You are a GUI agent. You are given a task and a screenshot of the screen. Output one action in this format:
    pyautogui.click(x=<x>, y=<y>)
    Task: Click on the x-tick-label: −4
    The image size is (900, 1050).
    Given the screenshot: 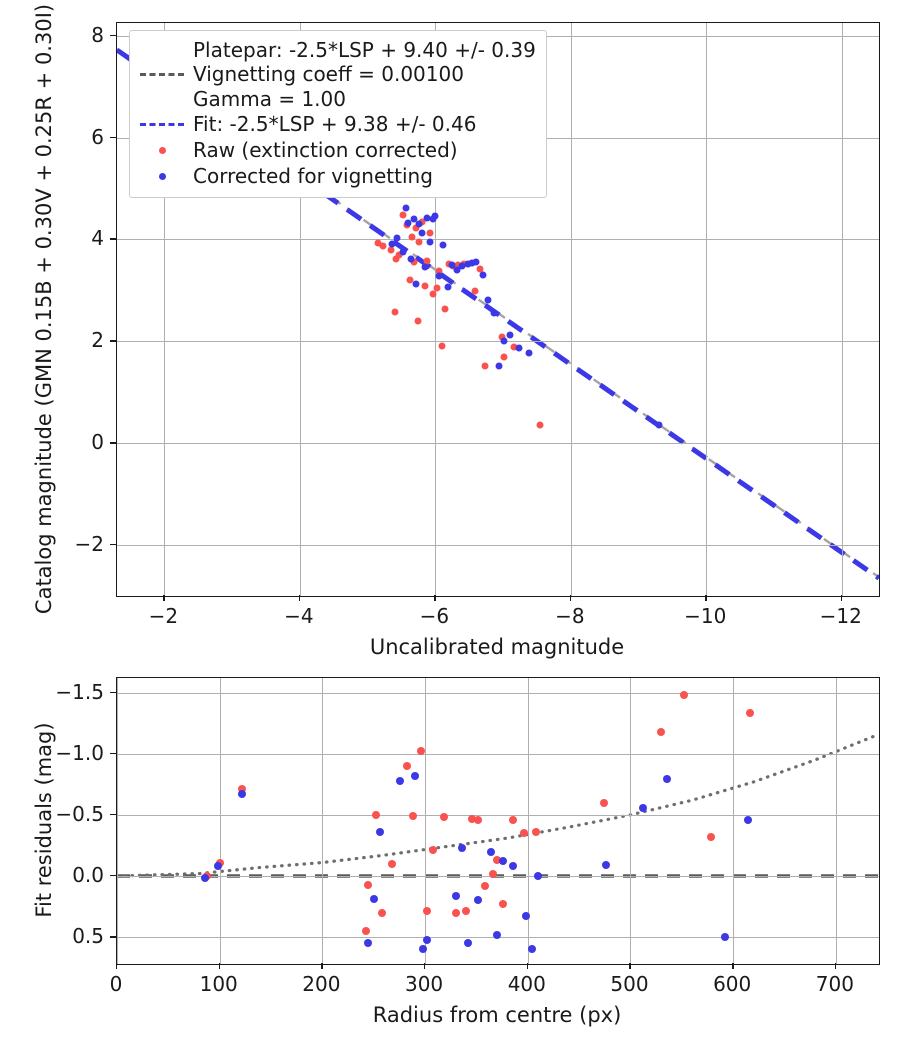 What is the action you would take?
    pyautogui.click(x=299, y=616)
    